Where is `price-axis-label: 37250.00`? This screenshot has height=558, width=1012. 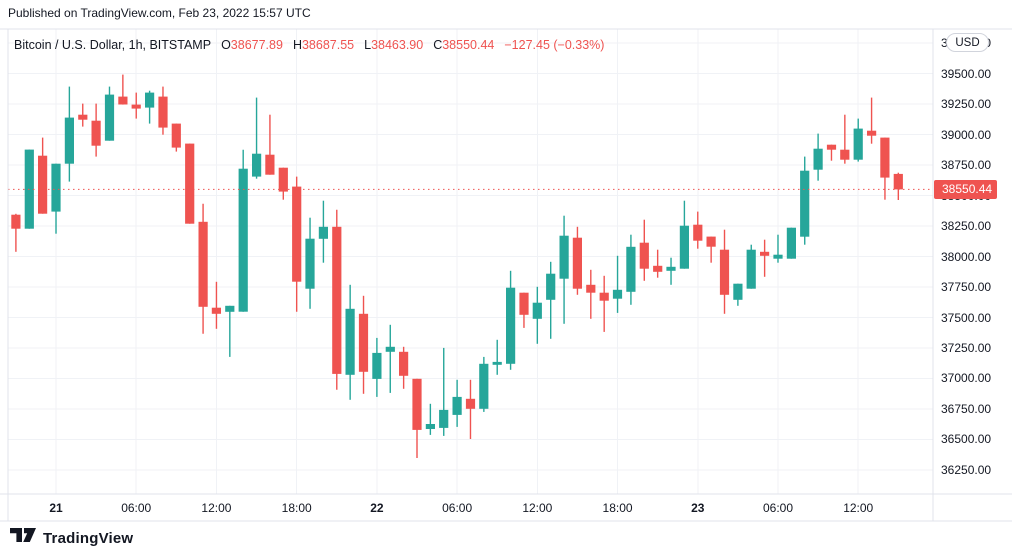 price-axis-label: 37250.00 is located at coordinates (966, 347).